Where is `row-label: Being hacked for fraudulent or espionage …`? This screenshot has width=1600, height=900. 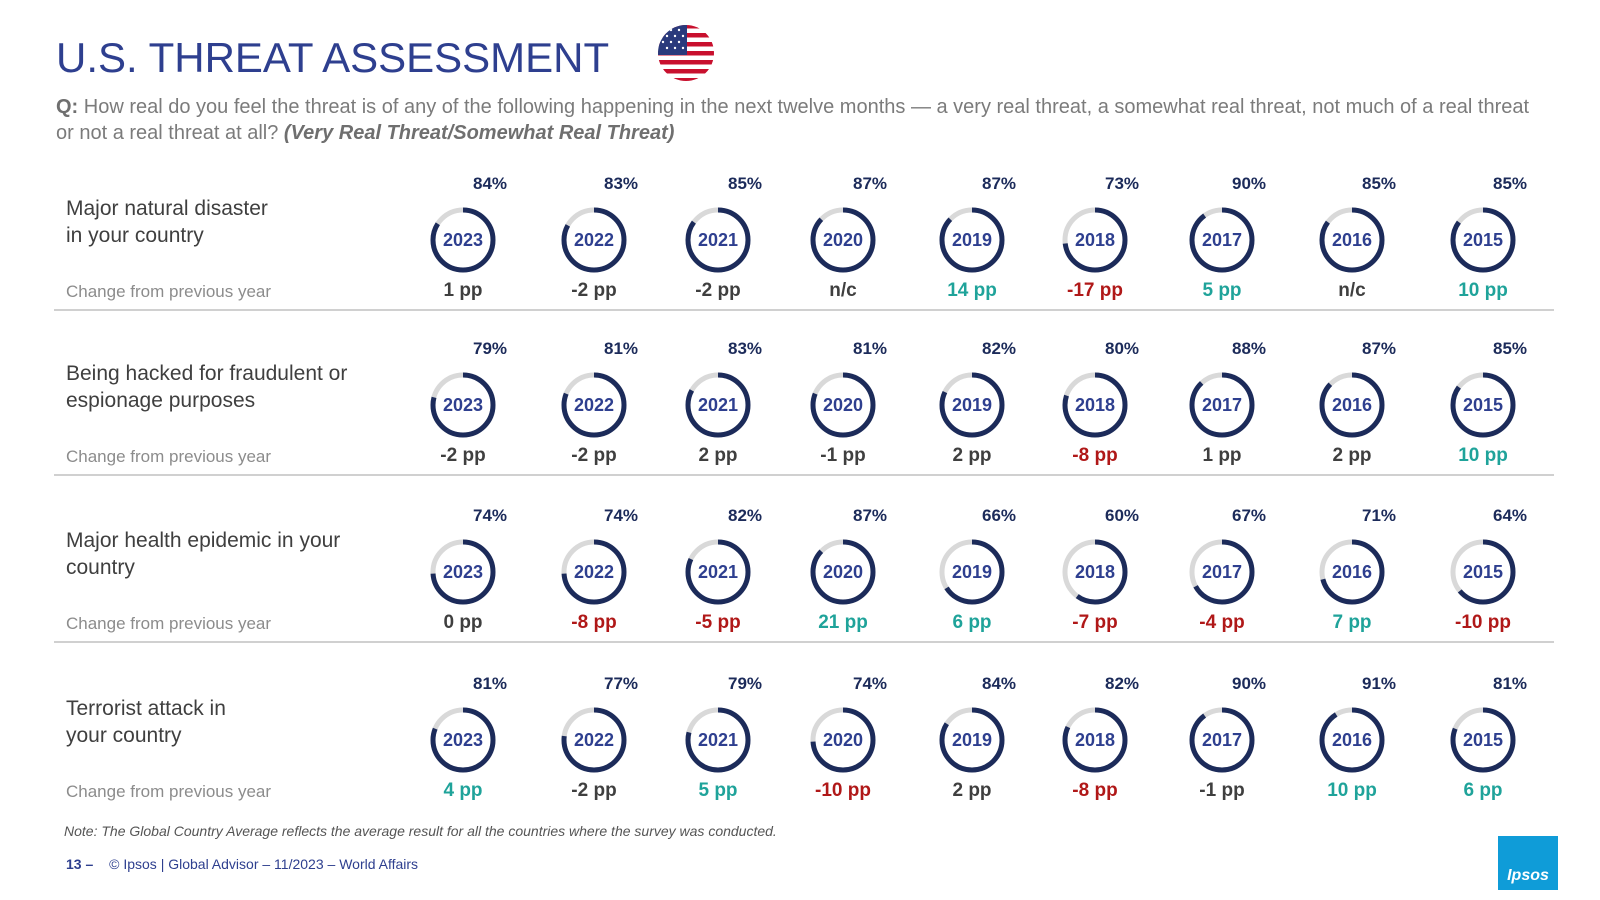 row-label: Being hacked for fraudulent or espionage … is located at coordinates (231, 387).